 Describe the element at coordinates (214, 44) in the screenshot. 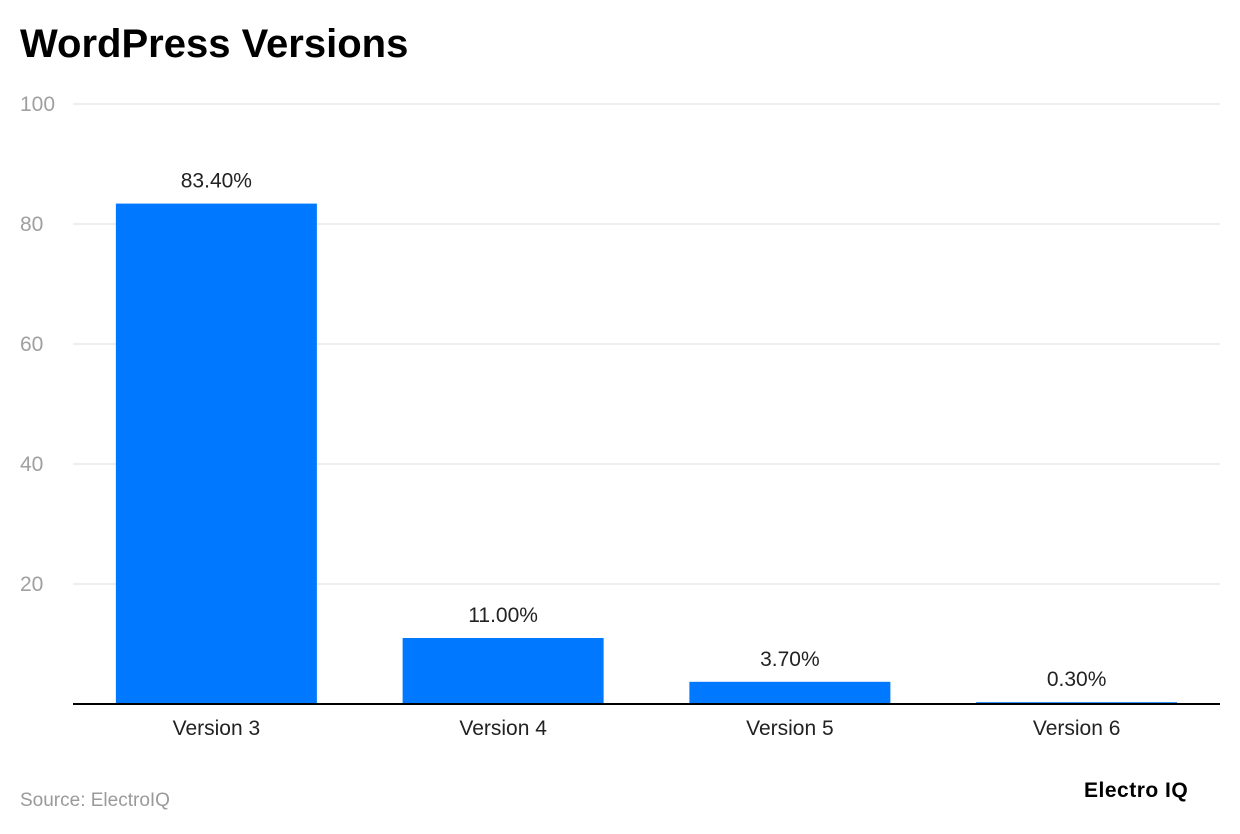

I see `chart-title: WordPress Versions` at that location.